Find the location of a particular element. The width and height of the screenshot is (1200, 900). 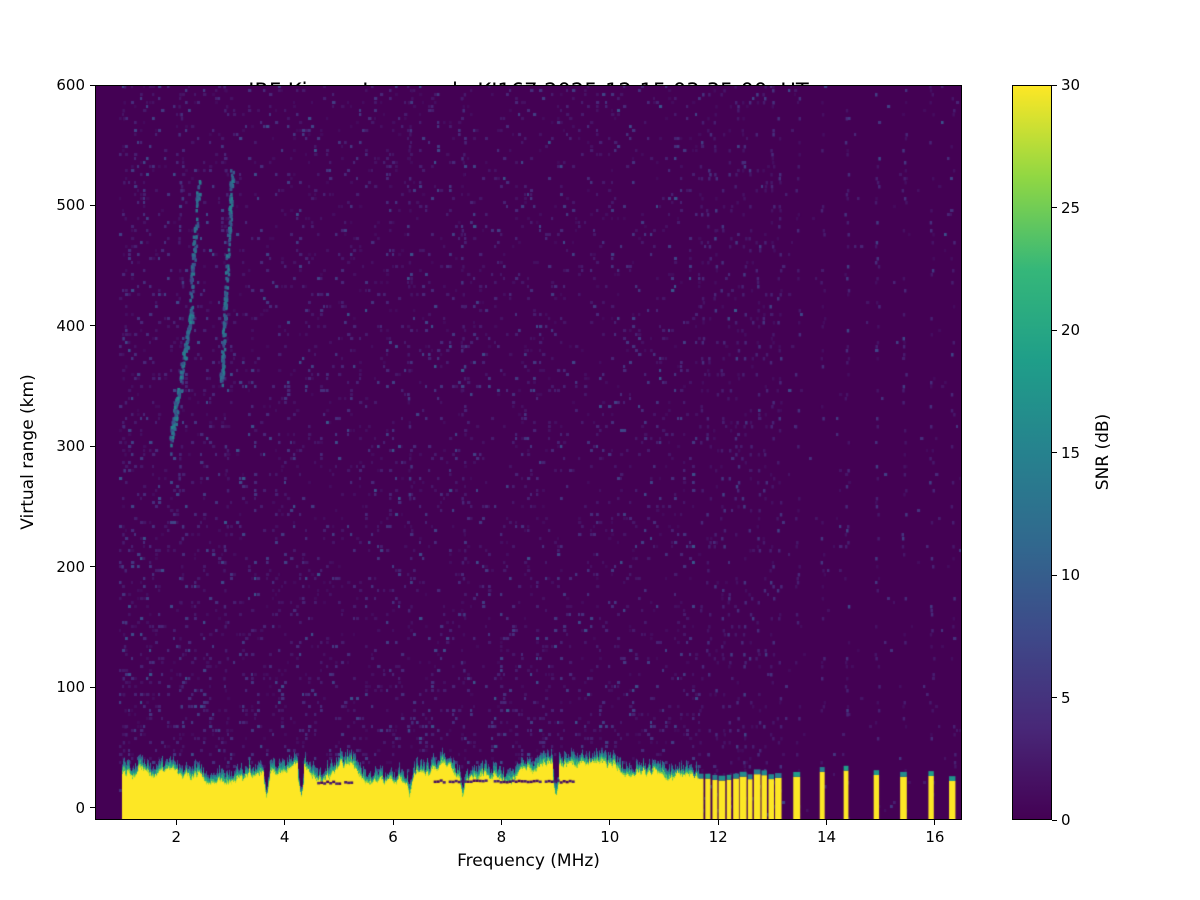

y-tick-label: 400 is located at coordinates (70, 325).